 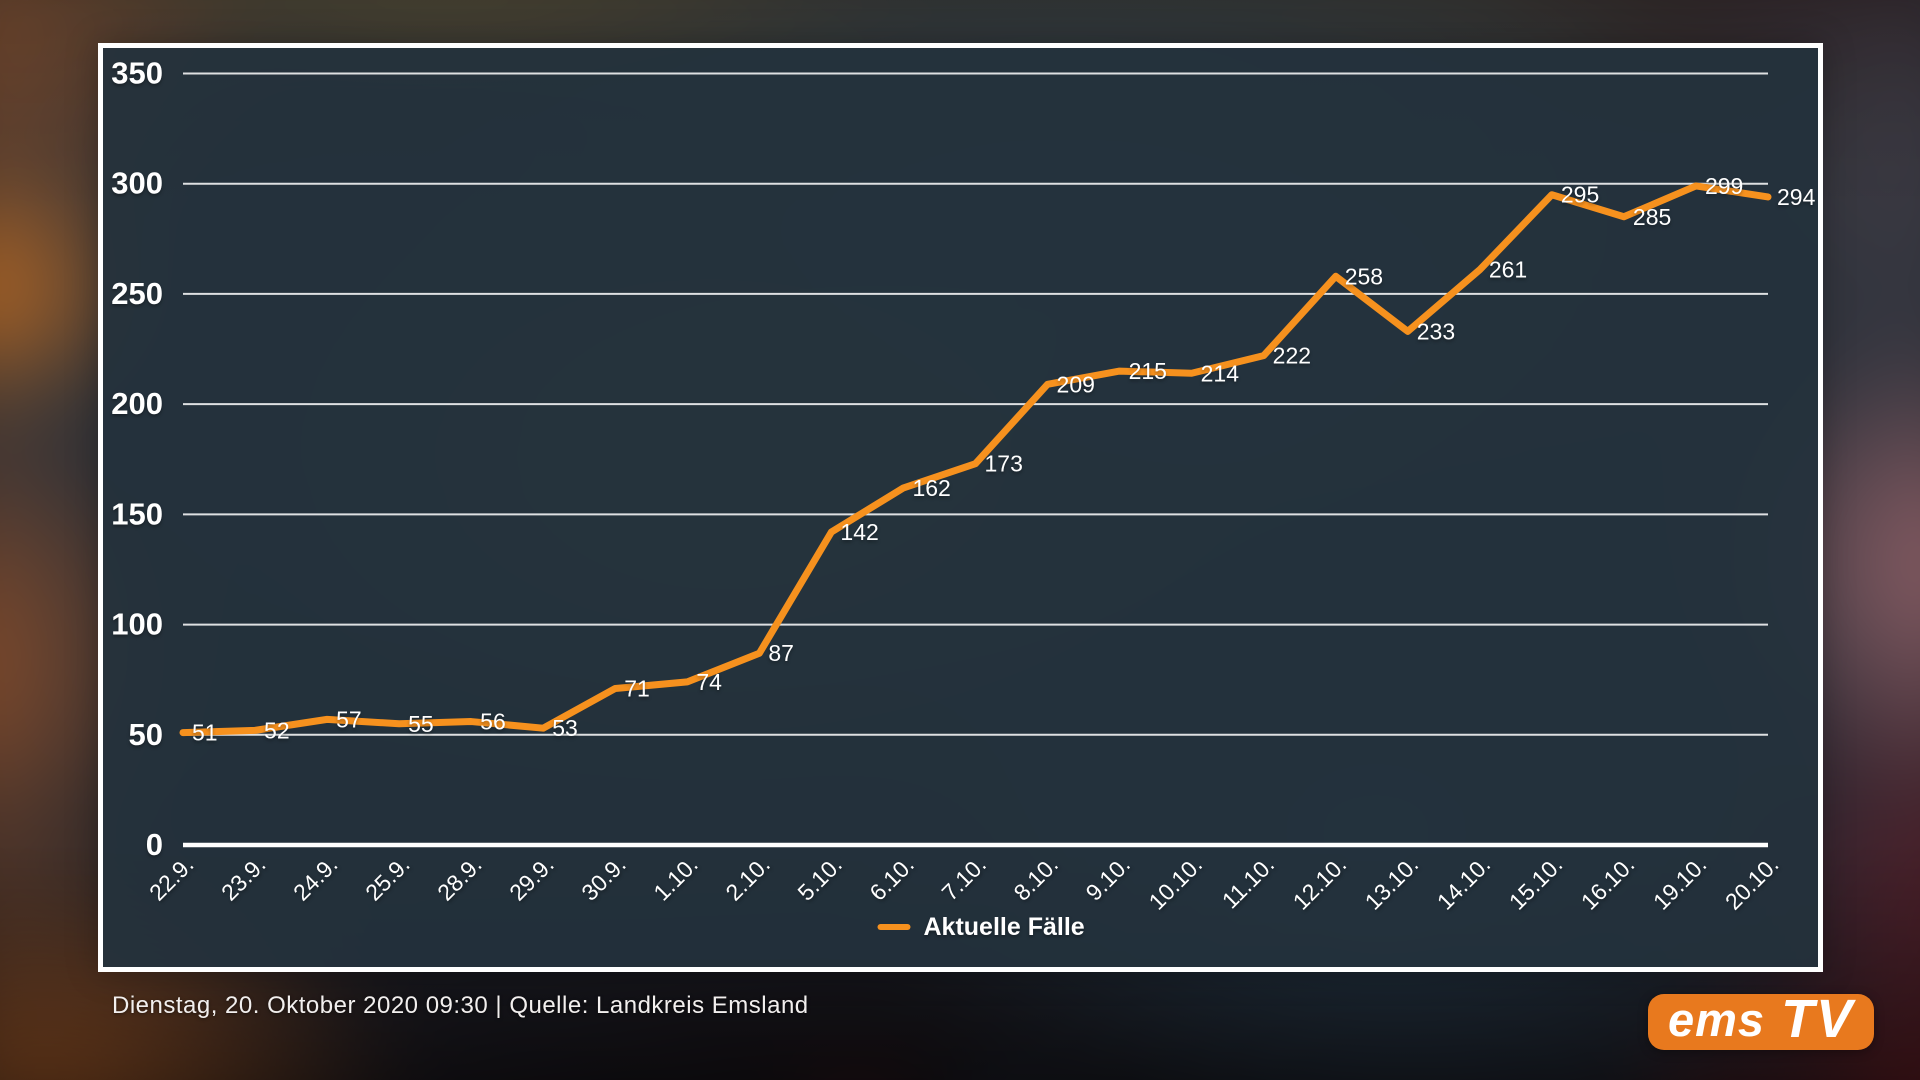 I want to click on logo-text-ems: ems, so click(x=1717, y=1019).